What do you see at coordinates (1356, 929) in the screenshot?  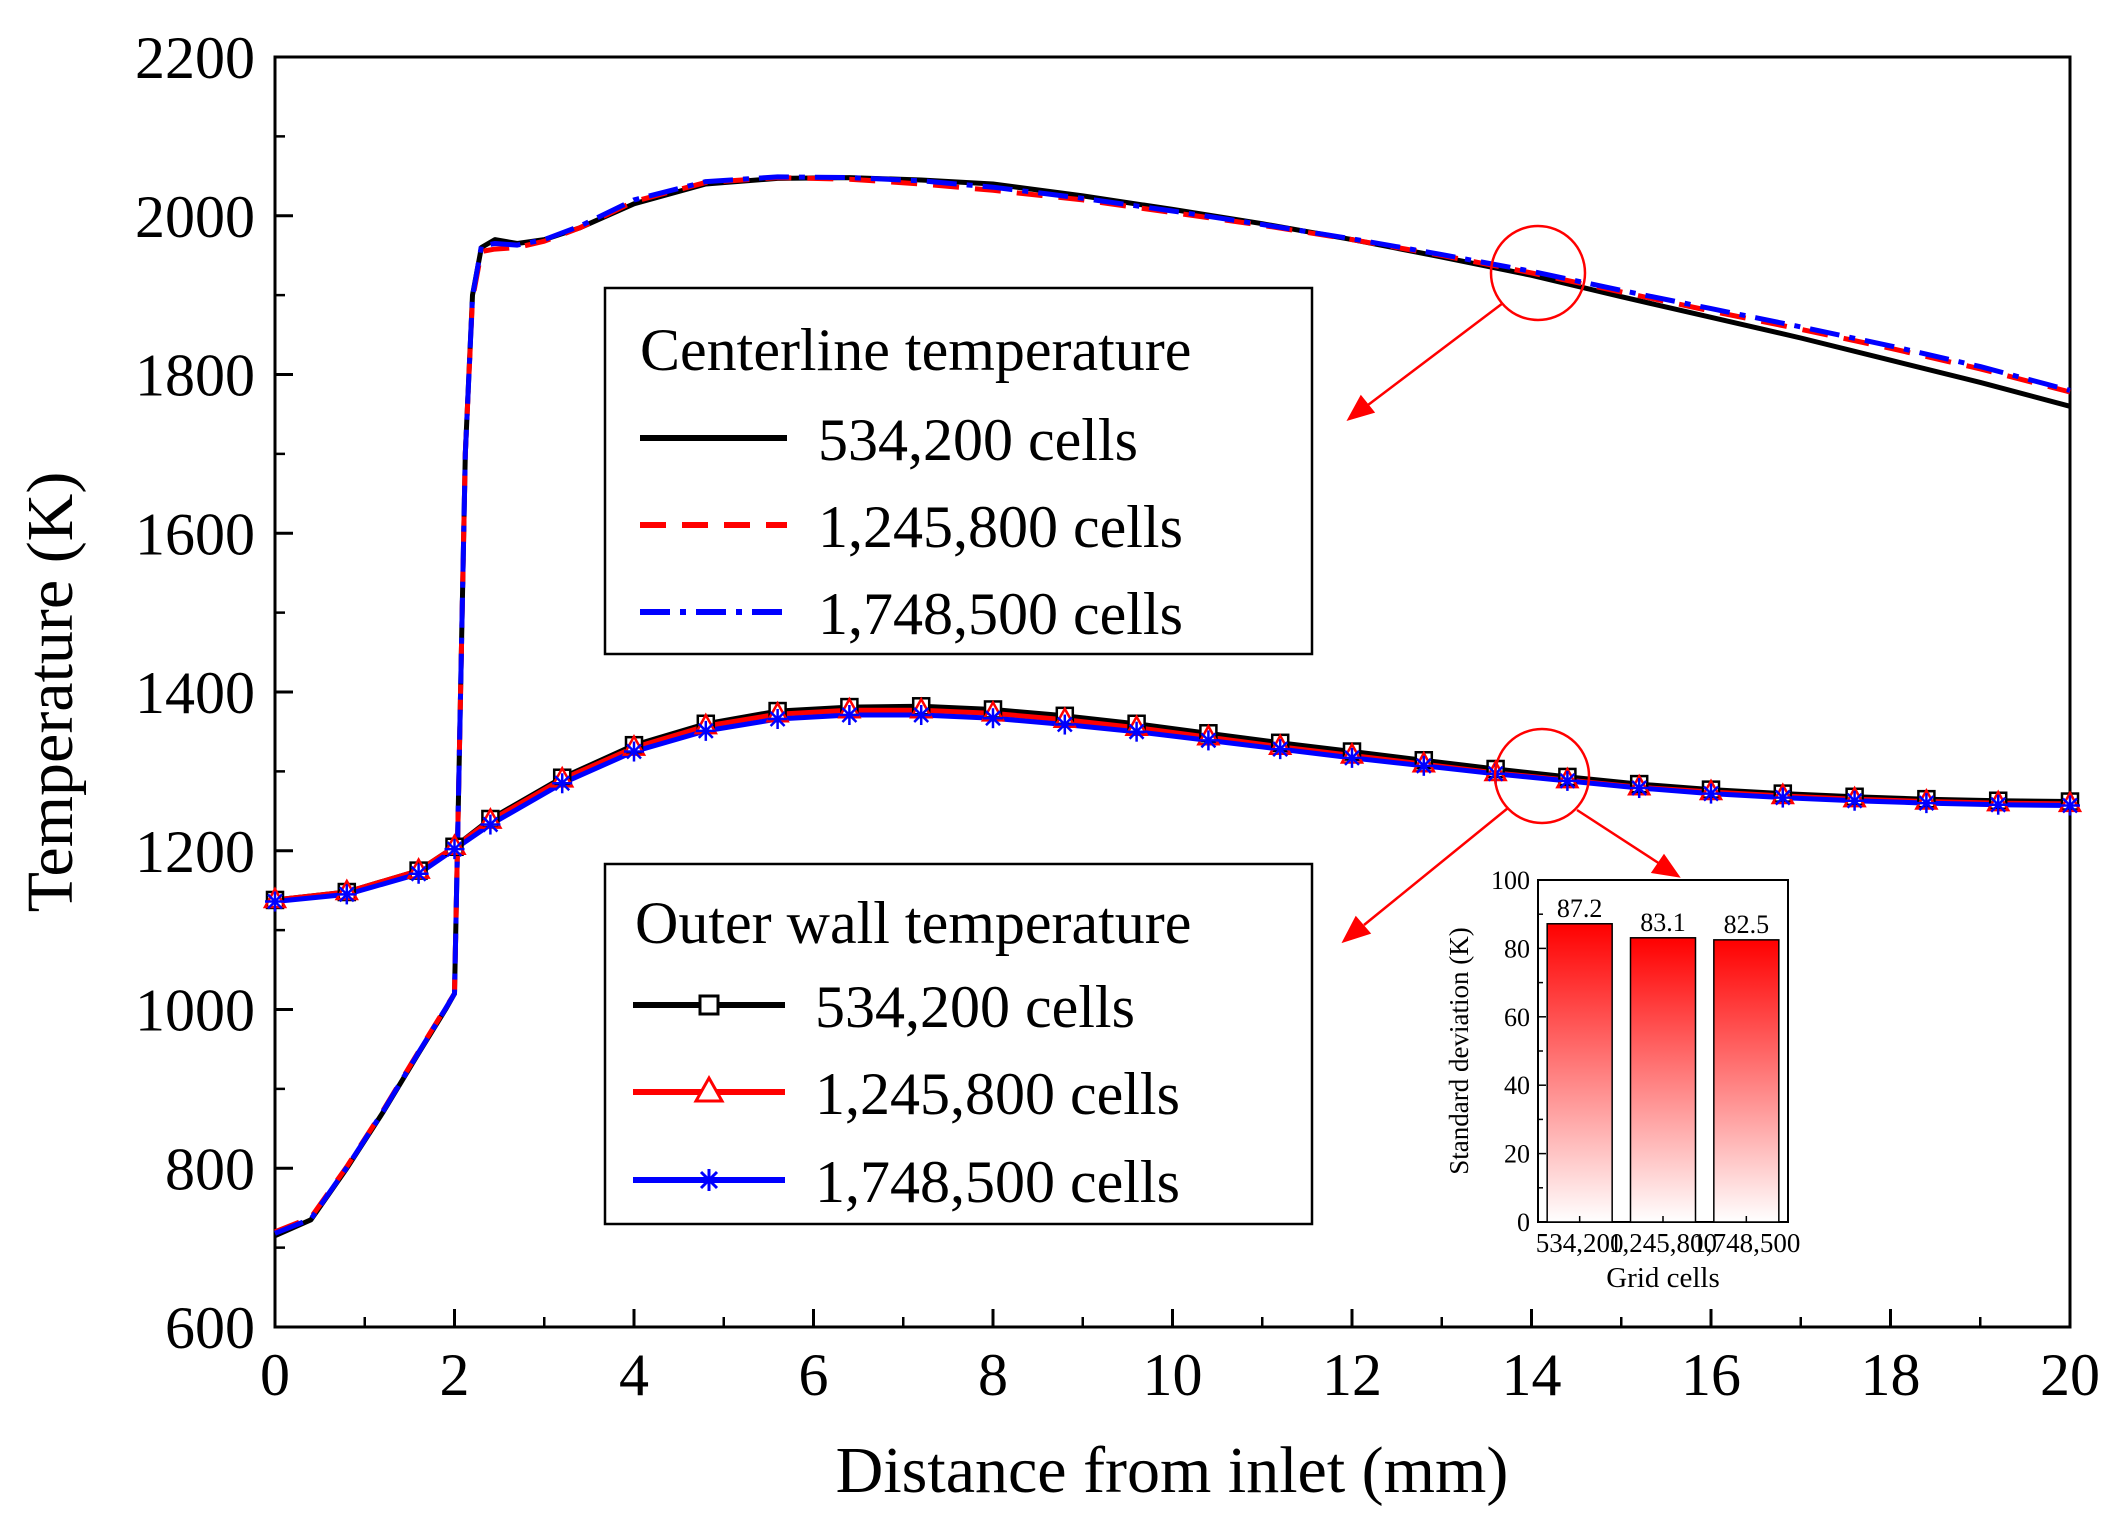 I see `arrow-outerwall-left-head` at bounding box center [1356, 929].